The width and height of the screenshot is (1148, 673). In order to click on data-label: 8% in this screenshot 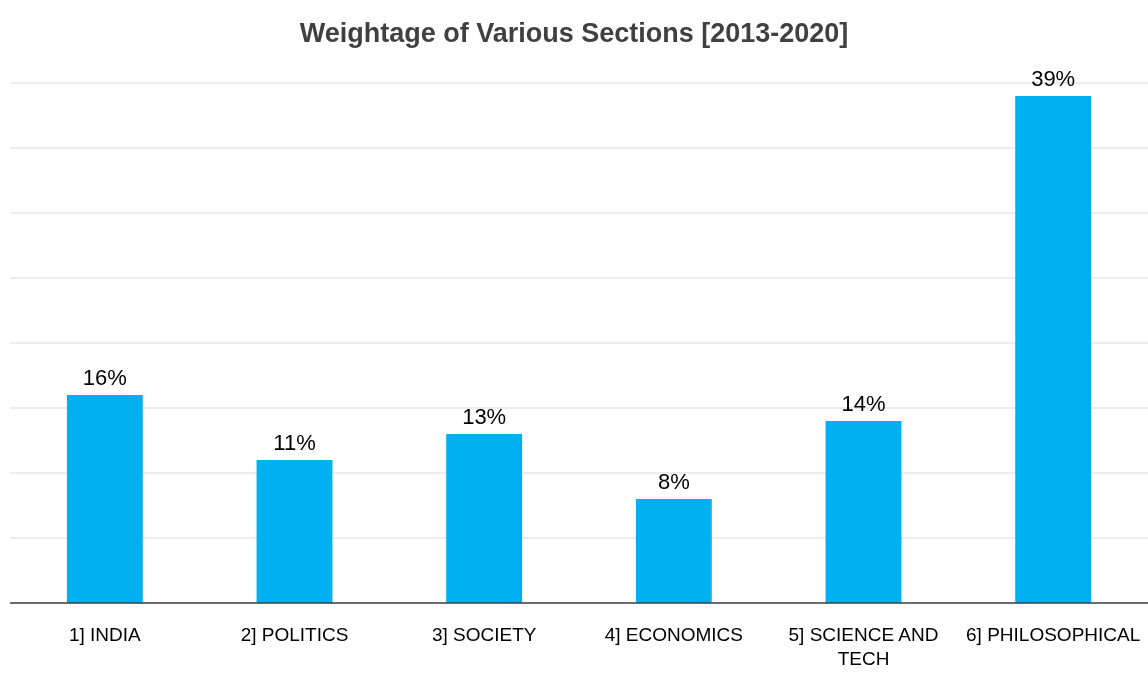, I will do `click(673, 481)`.